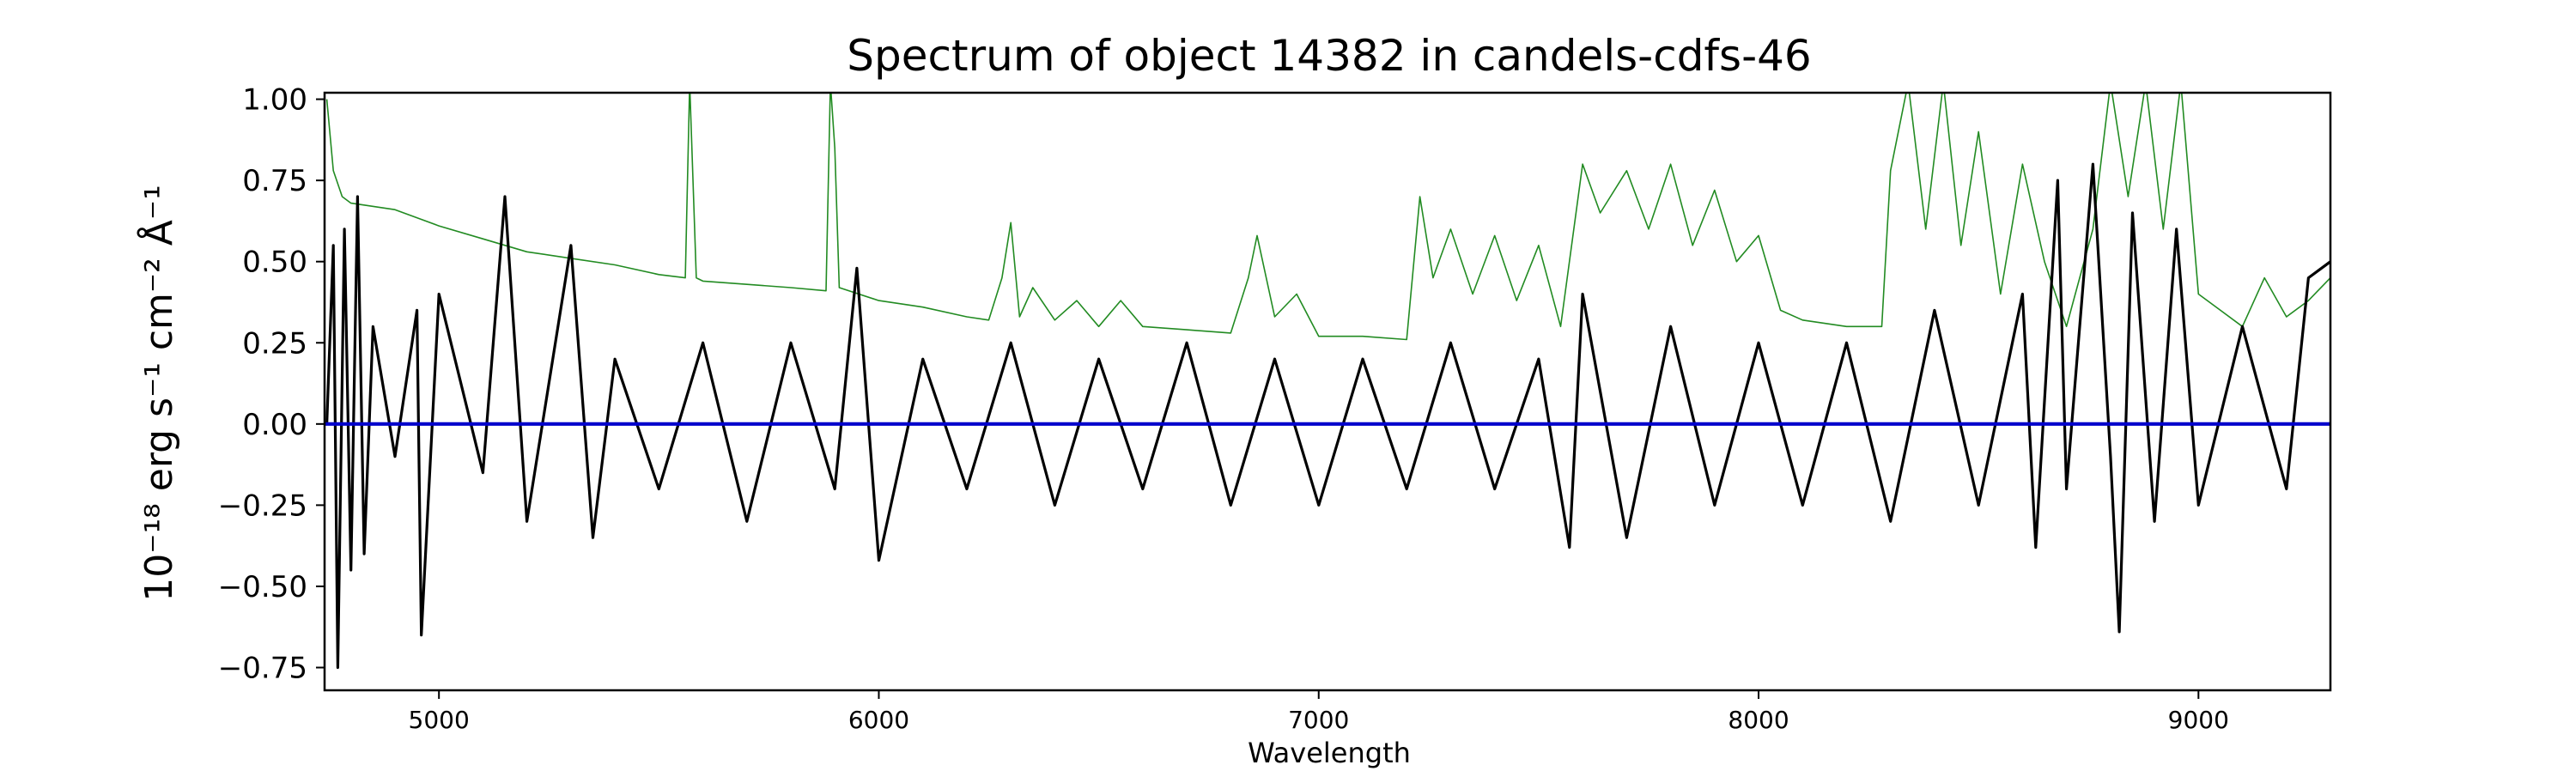 Image resolution: width=2576 pixels, height=777 pixels. Describe the element at coordinates (262, 587) in the screenshot. I see `y-tick-label: −0.50` at that location.